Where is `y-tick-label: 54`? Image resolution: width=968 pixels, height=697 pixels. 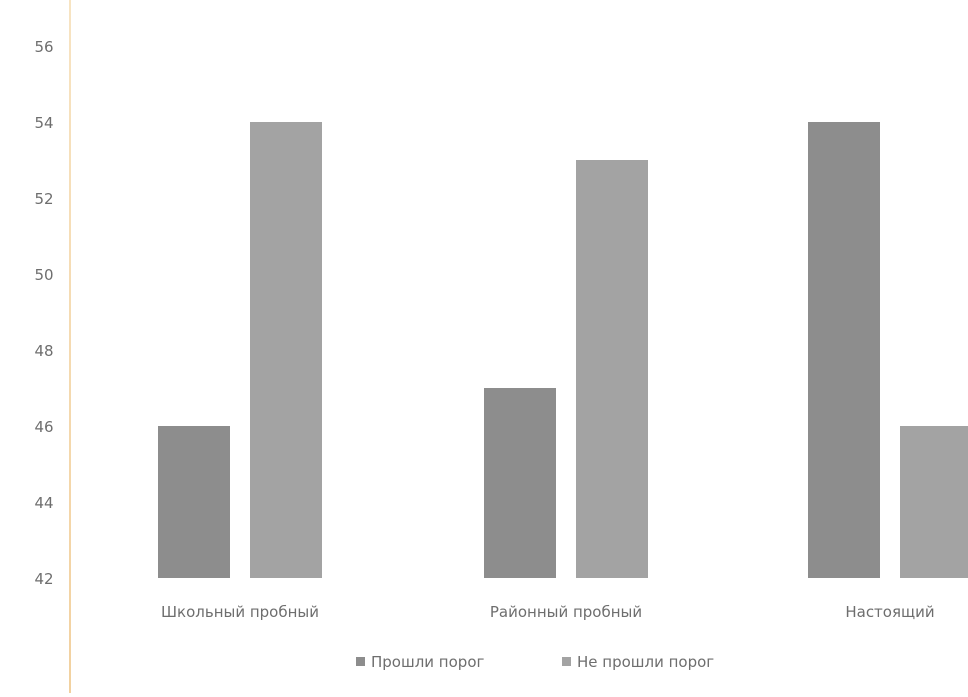 y-tick-label: 54 is located at coordinates (43, 123).